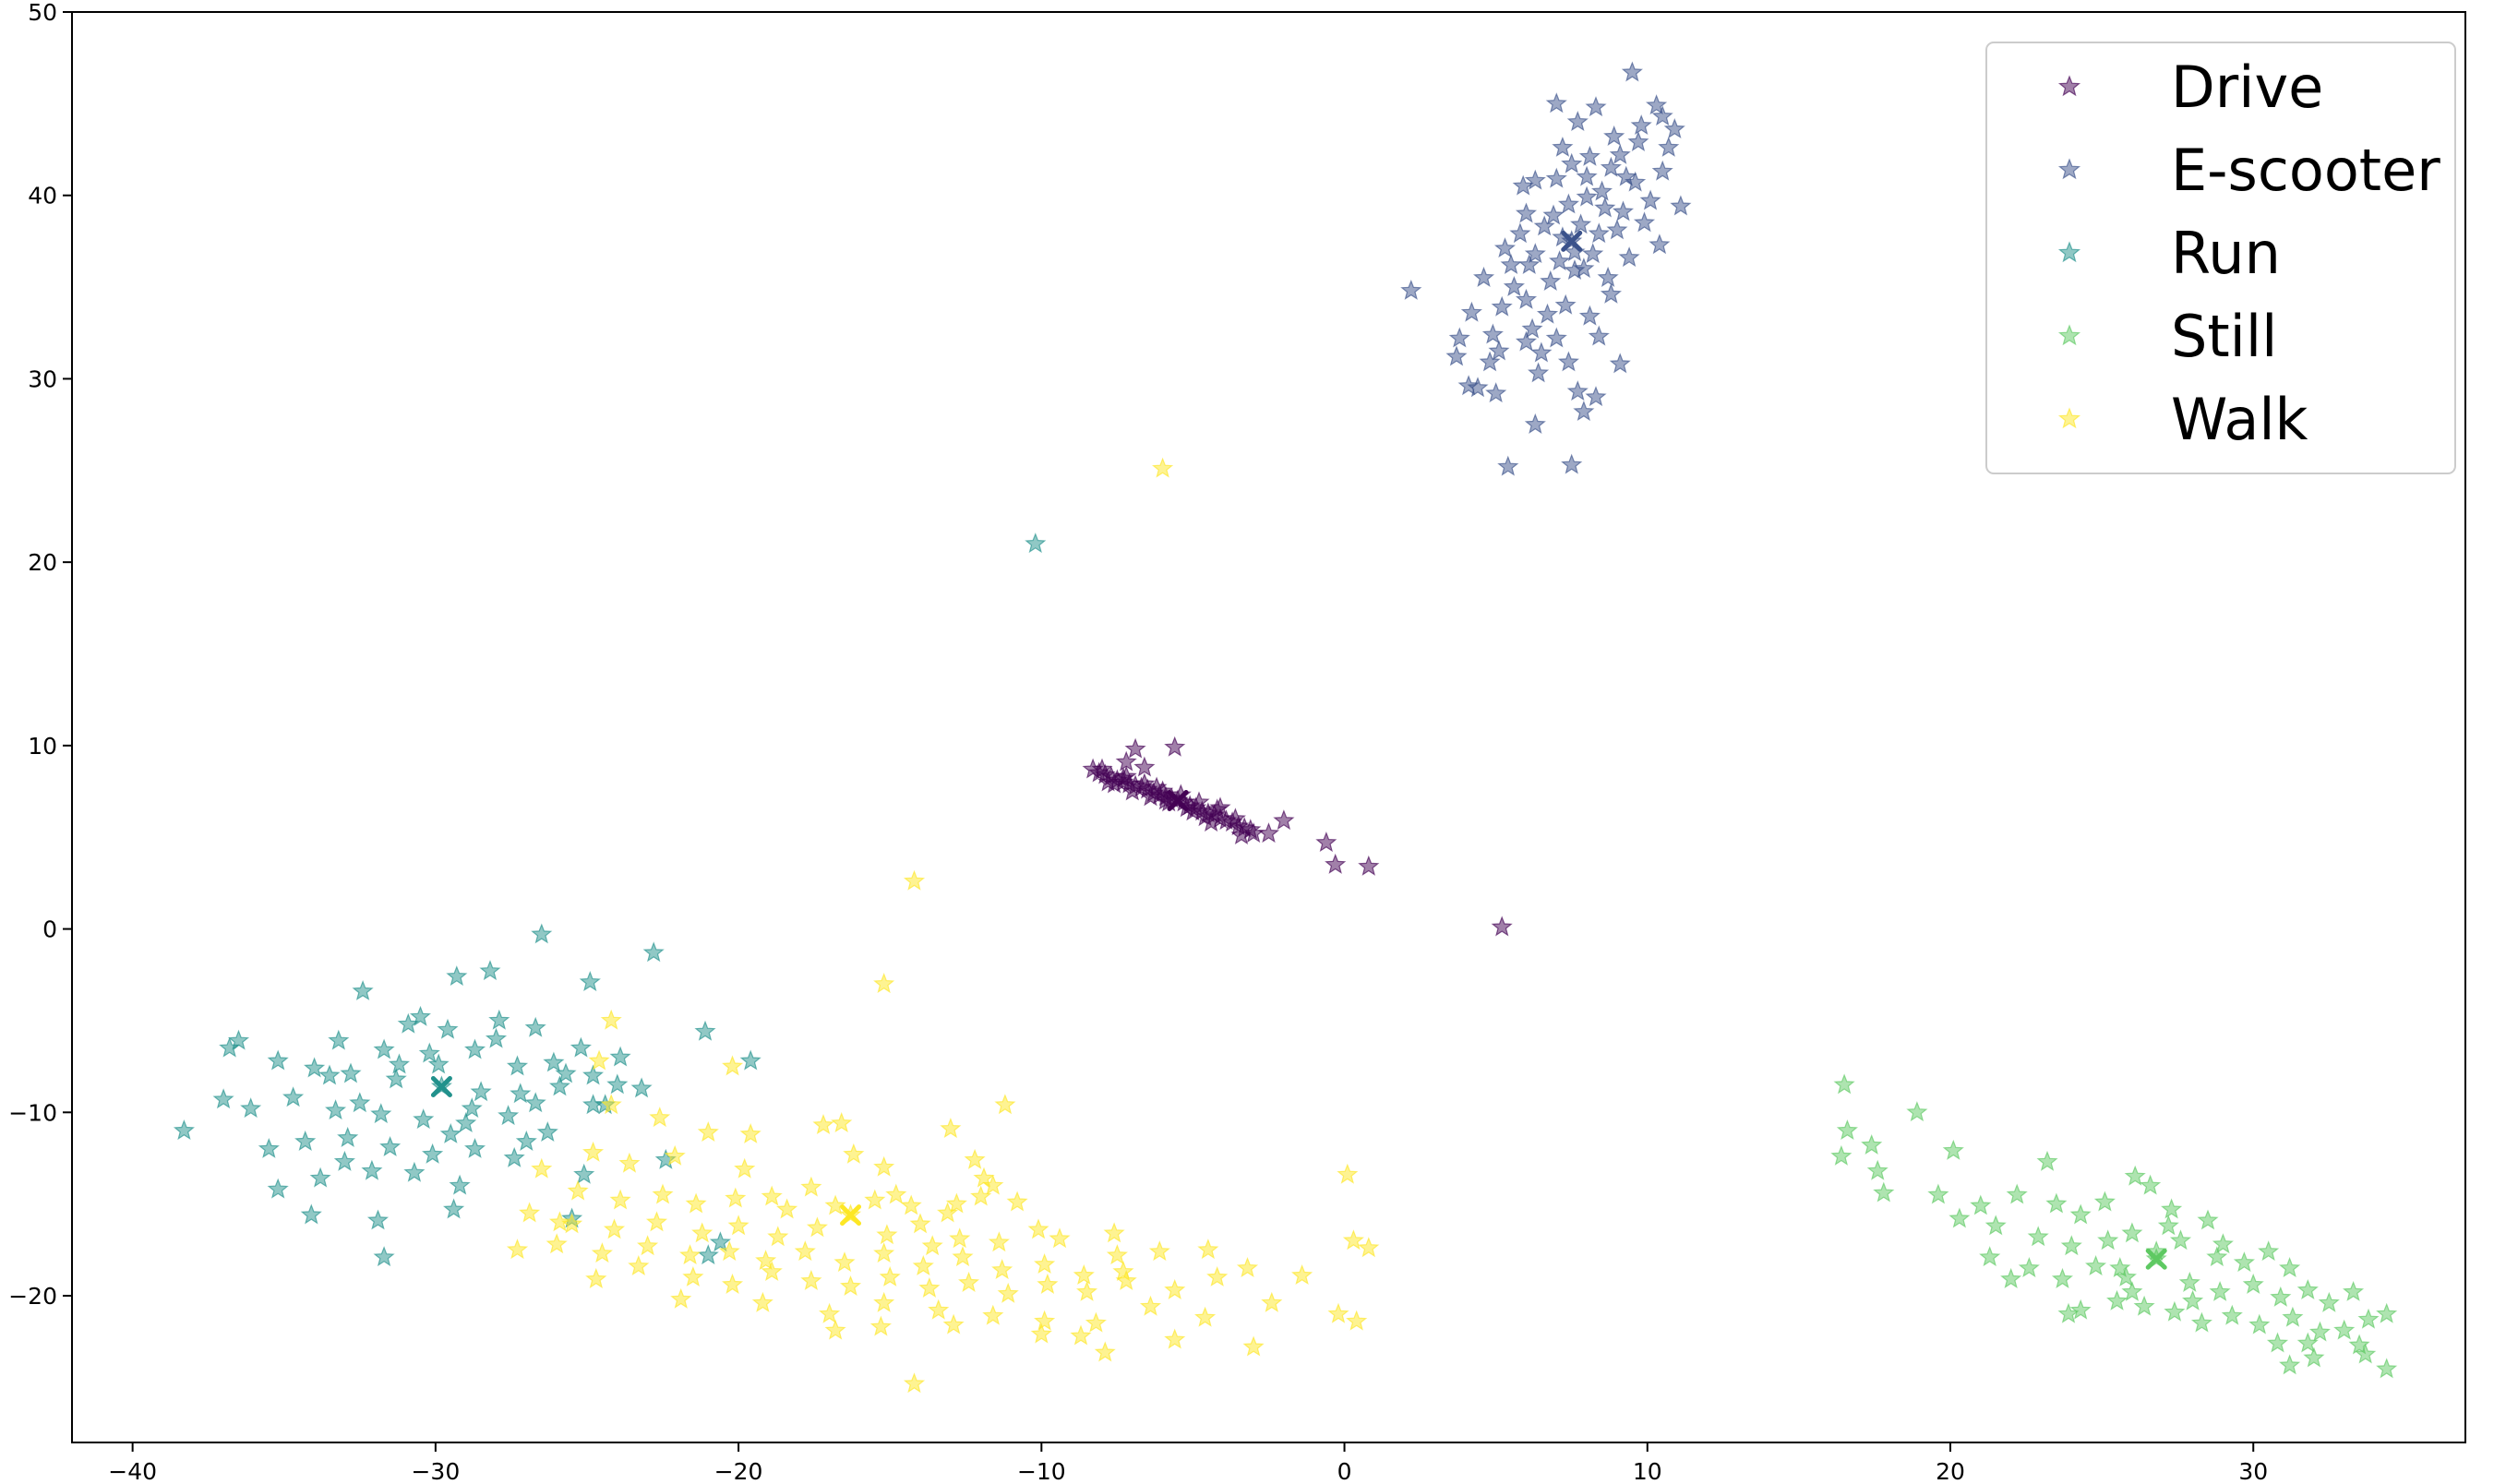 The height and width of the screenshot is (1484, 2494). I want to click on legend-label-drive: Drive, so click(2247, 87).